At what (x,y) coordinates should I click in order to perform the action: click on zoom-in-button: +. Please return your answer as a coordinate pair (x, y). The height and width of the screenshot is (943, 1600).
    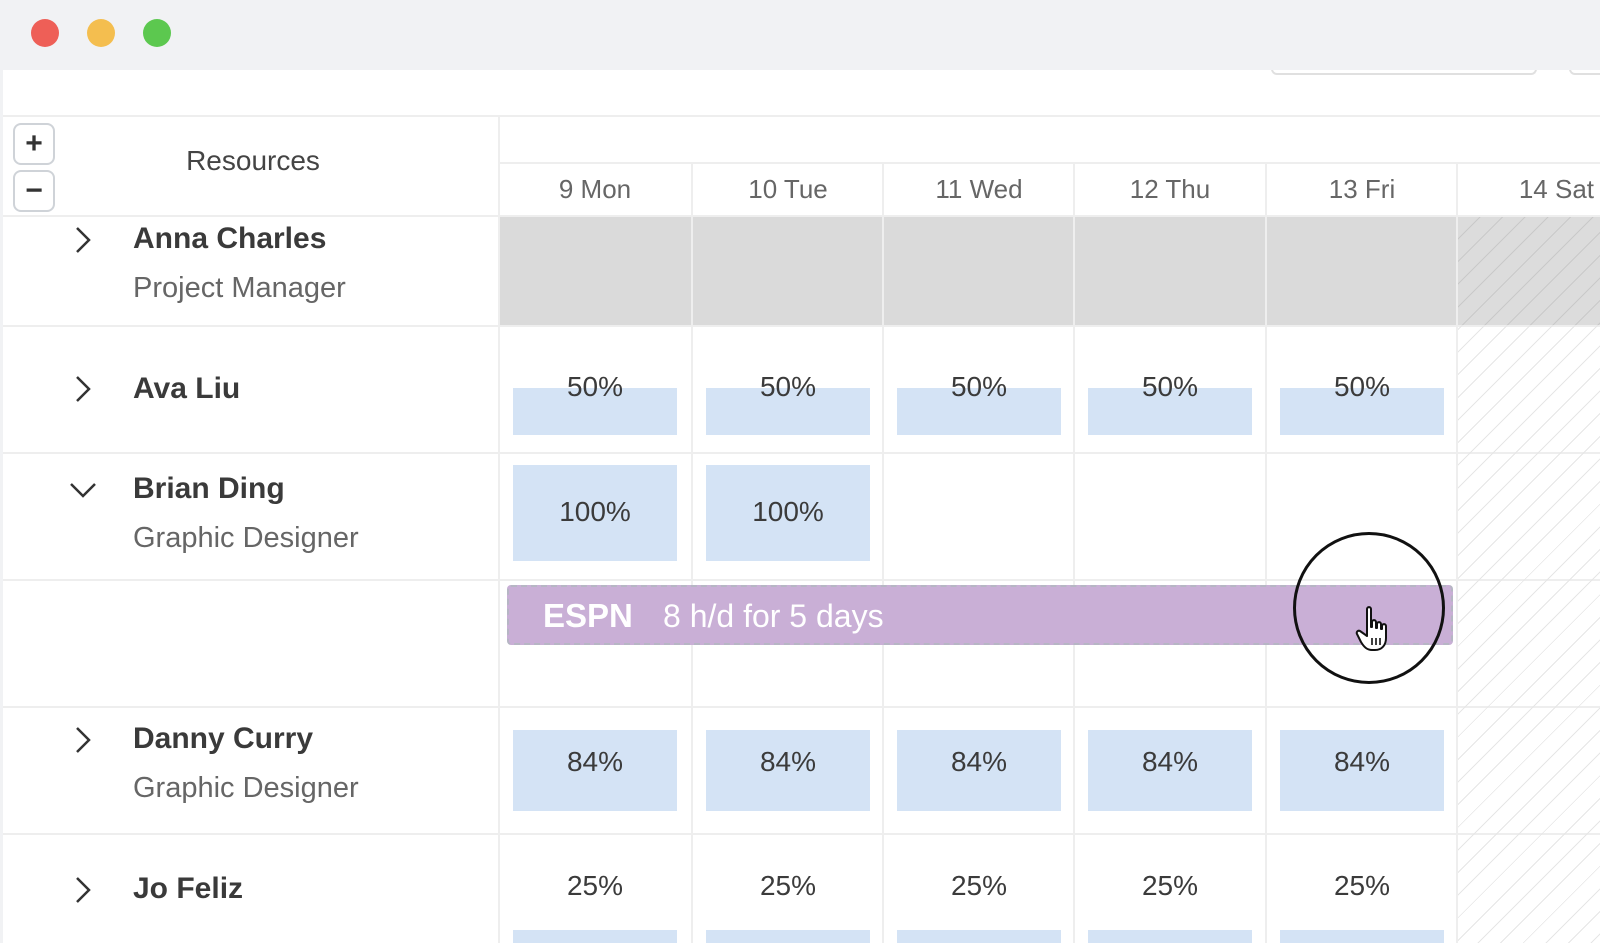
    Looking at the image, I should click on (34, 144).